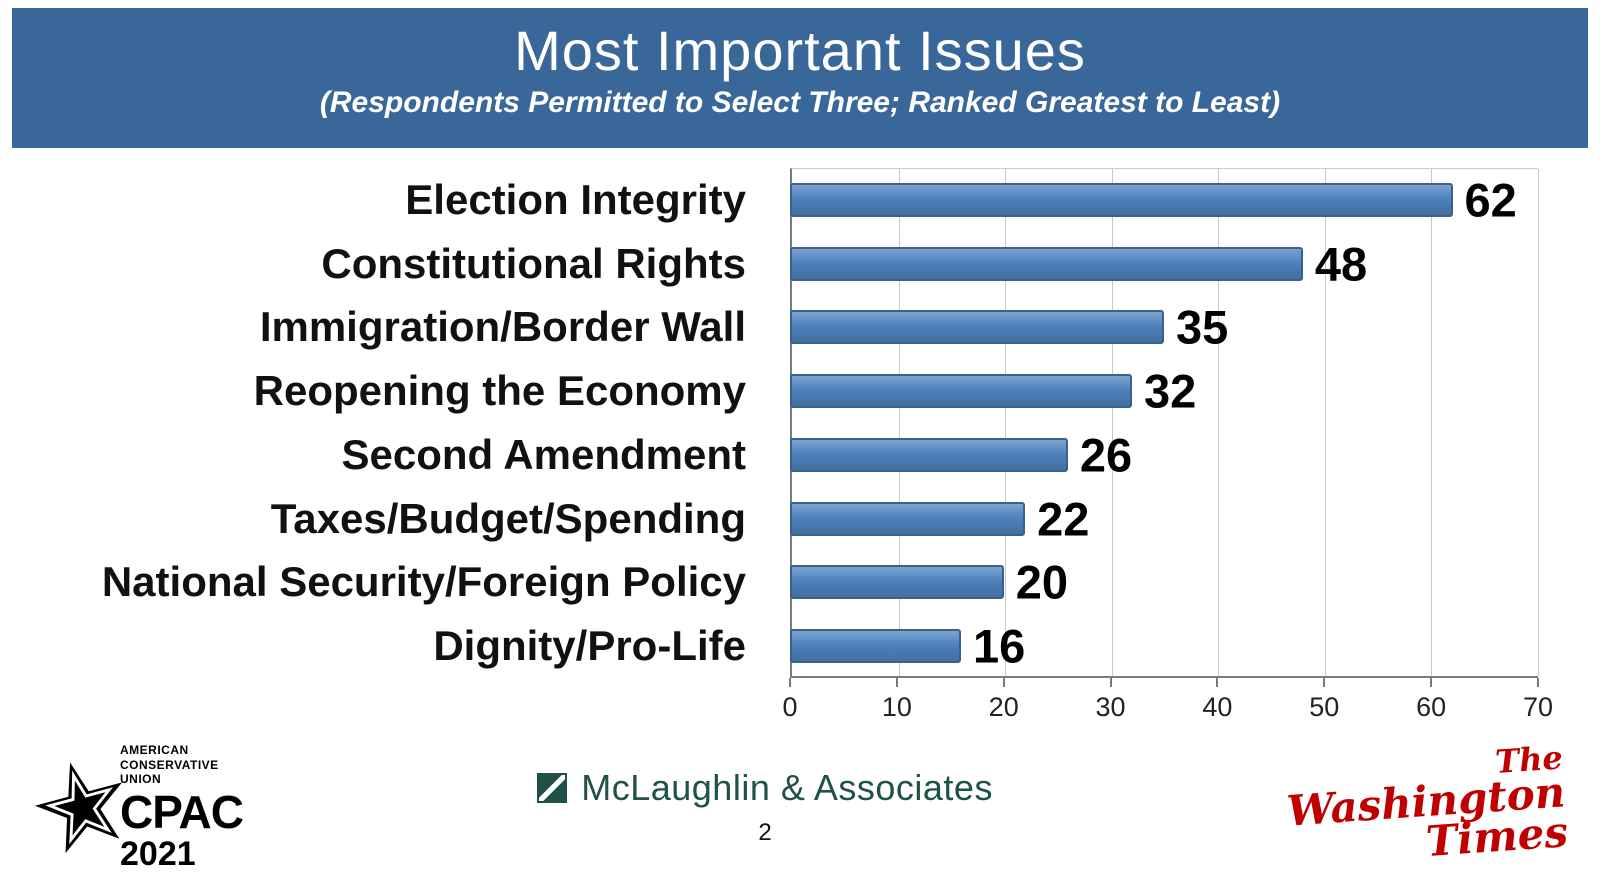 This screenshot has width=1600, height=896. What do you see at coordinates (154, 750) in the screenshot?
I see `cpac-org-line: AMERICAN` at bounding box center [154, 750].